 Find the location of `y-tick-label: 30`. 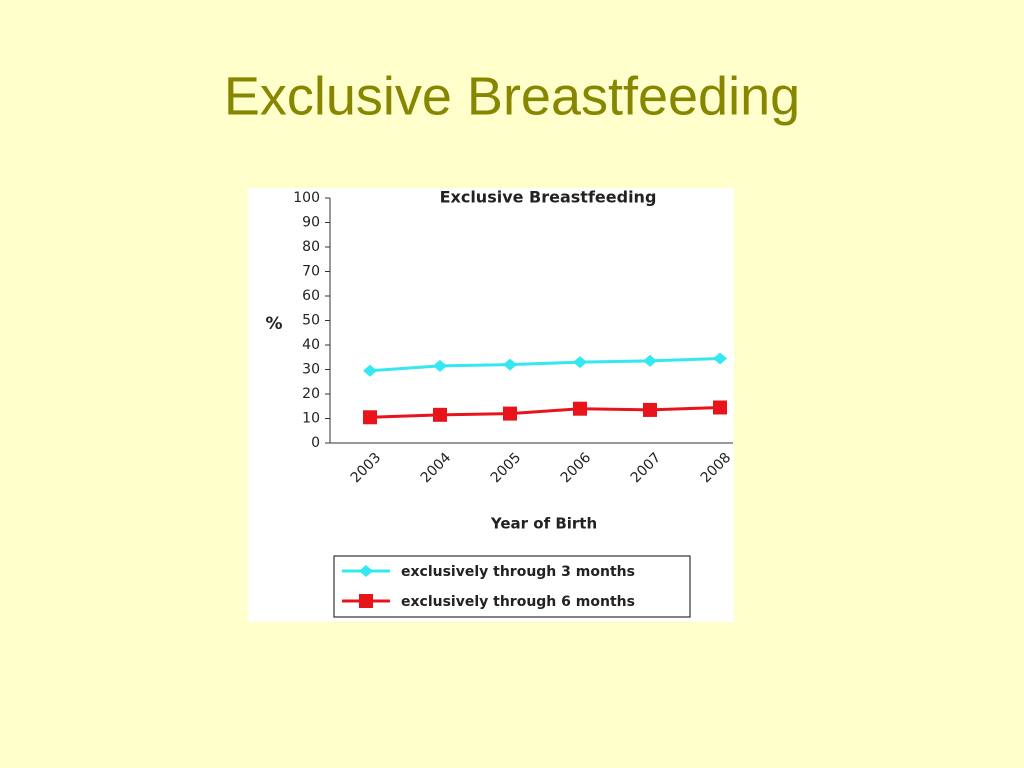

y-tick-label: 30 is located at coordinates (311, 370).